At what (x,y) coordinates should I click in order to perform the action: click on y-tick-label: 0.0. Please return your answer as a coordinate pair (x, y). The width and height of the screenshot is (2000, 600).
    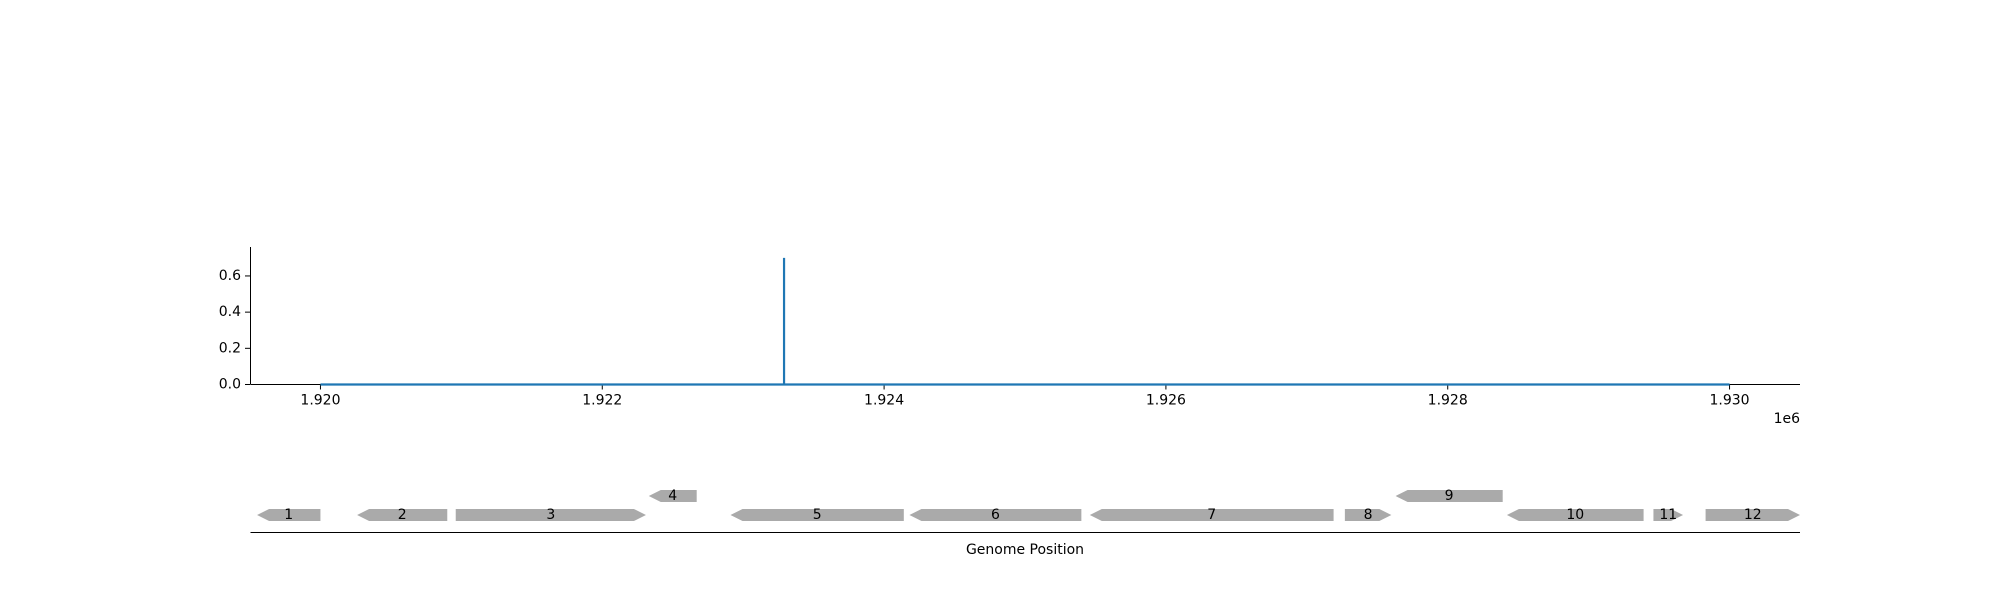
    Looking at the image, I should click on (230, 385).